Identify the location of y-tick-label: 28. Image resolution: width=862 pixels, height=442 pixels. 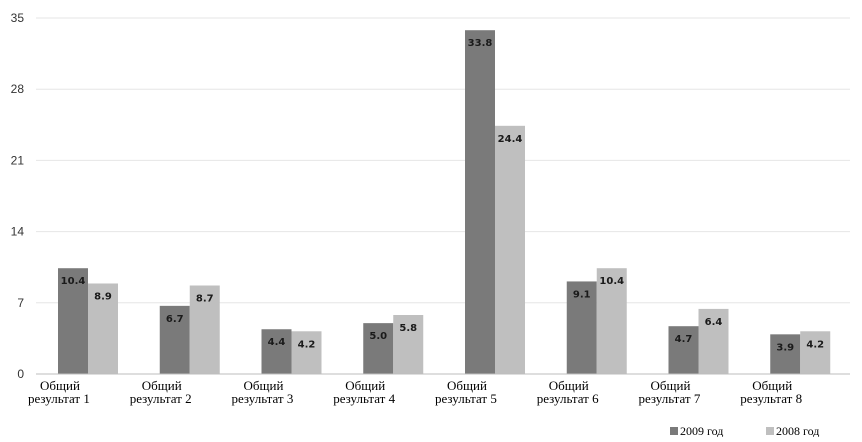
(18, 89).